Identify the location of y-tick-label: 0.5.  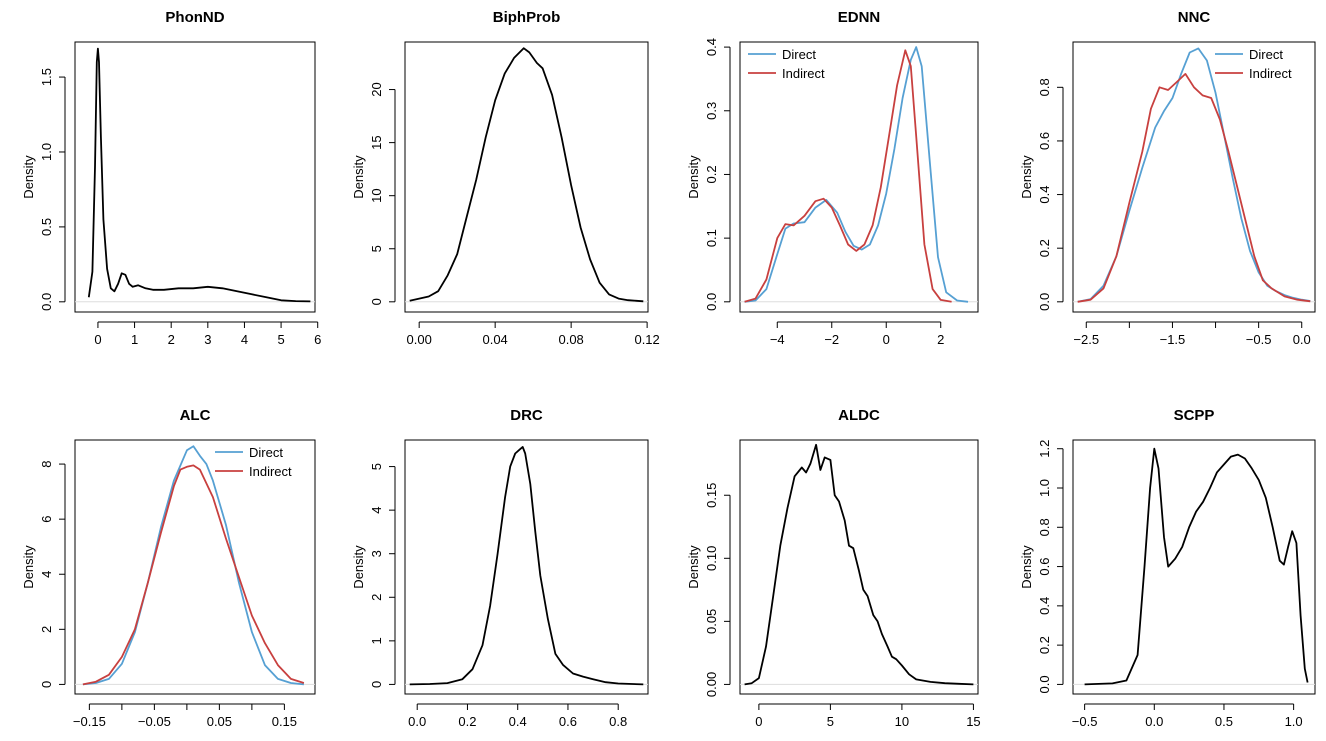
(46, 227).